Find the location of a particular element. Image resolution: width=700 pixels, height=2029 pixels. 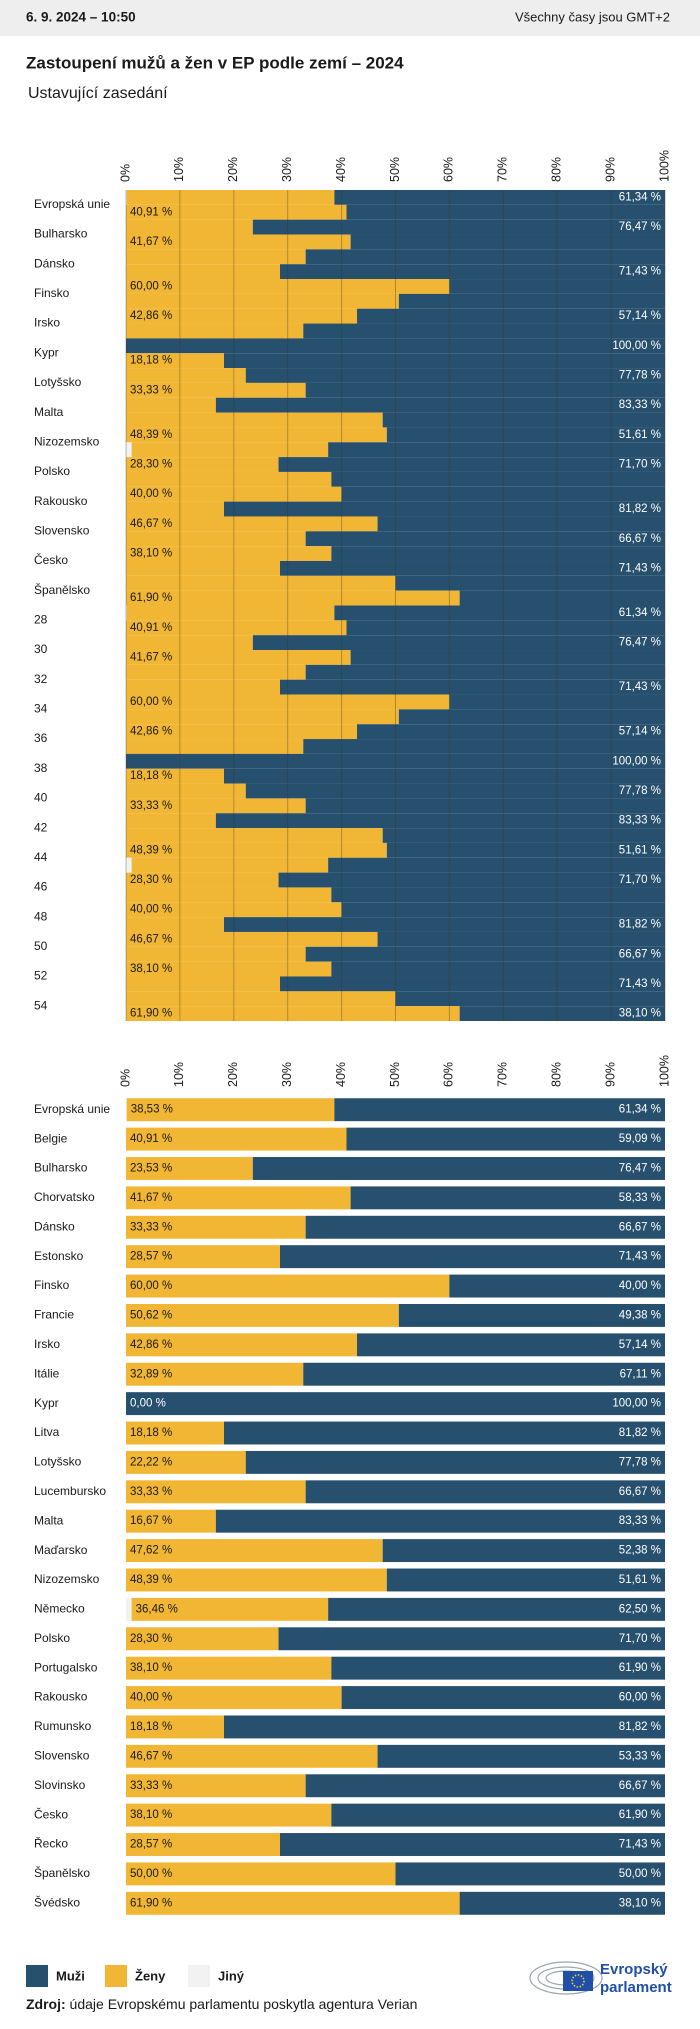

category-label: Litva is located at coordinates (47, 1432).